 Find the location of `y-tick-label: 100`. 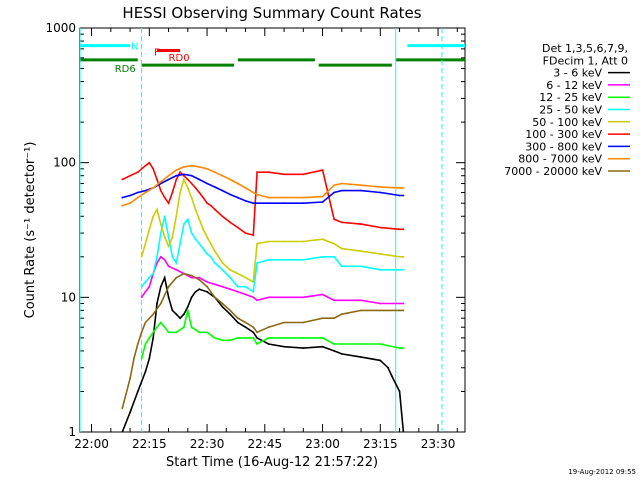

y-tick-label: 100 is located at coordinates (64, 163).